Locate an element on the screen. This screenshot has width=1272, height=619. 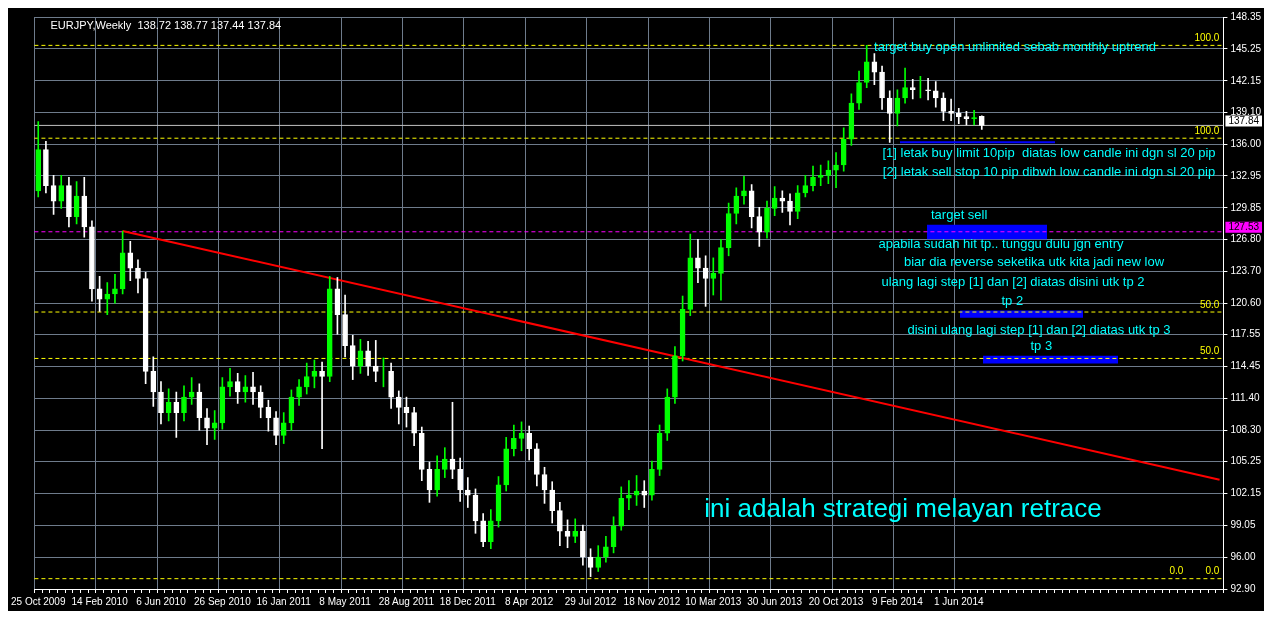
chart-title: EURJPY,Weekly 138.72 138.77 137.44 137.84 is located at coordinates (166, 25).